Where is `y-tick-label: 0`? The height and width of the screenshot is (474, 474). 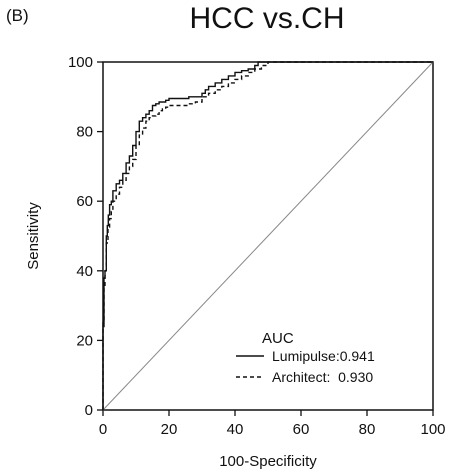
y-tick-label: 0 is located at coordinates (89, 410).